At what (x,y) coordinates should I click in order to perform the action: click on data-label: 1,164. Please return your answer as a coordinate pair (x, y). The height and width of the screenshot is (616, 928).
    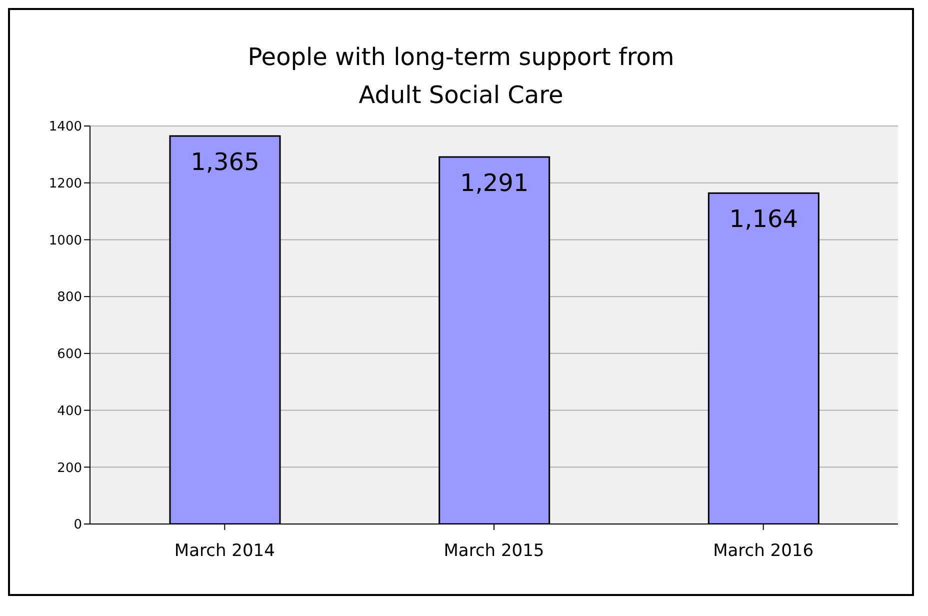
    Looking at the image, I should click on (763, 219).